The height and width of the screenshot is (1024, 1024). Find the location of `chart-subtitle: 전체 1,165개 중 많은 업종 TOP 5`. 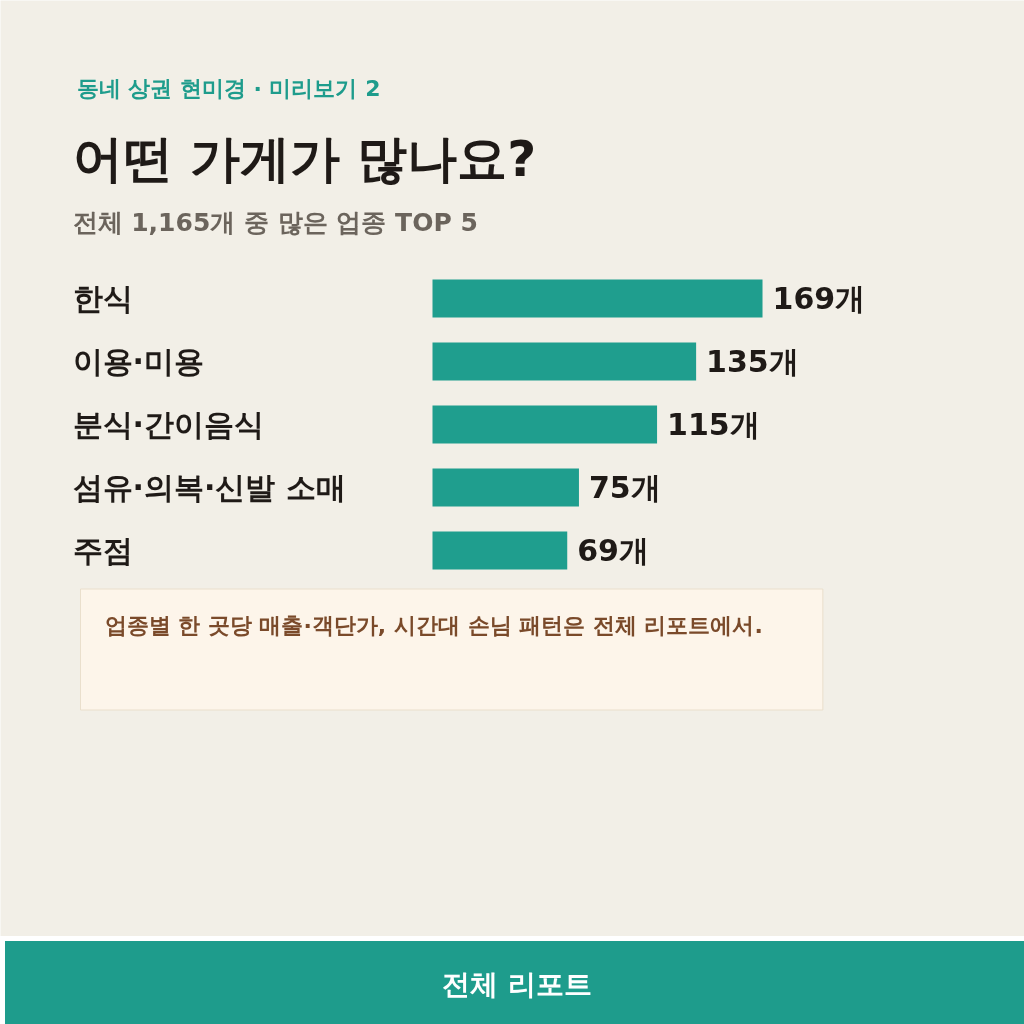

chart-subtitle: 전체 1,165개 중 많은 업종 TOP 5 is located at coordinates (275, 222).